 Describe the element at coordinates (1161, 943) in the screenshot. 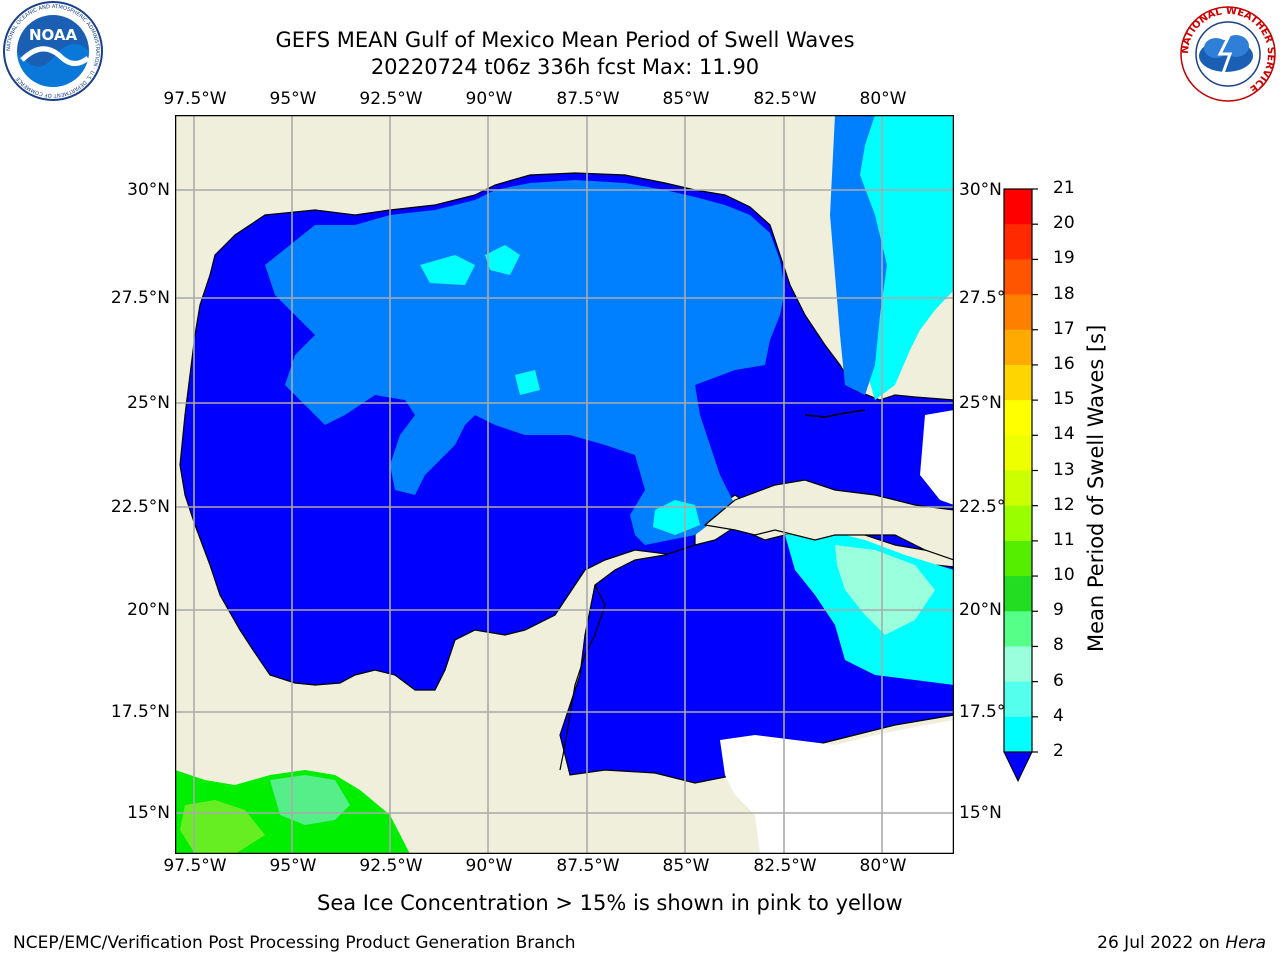

I see `footer-date-text: 26 Jul 2022 on` at that location.